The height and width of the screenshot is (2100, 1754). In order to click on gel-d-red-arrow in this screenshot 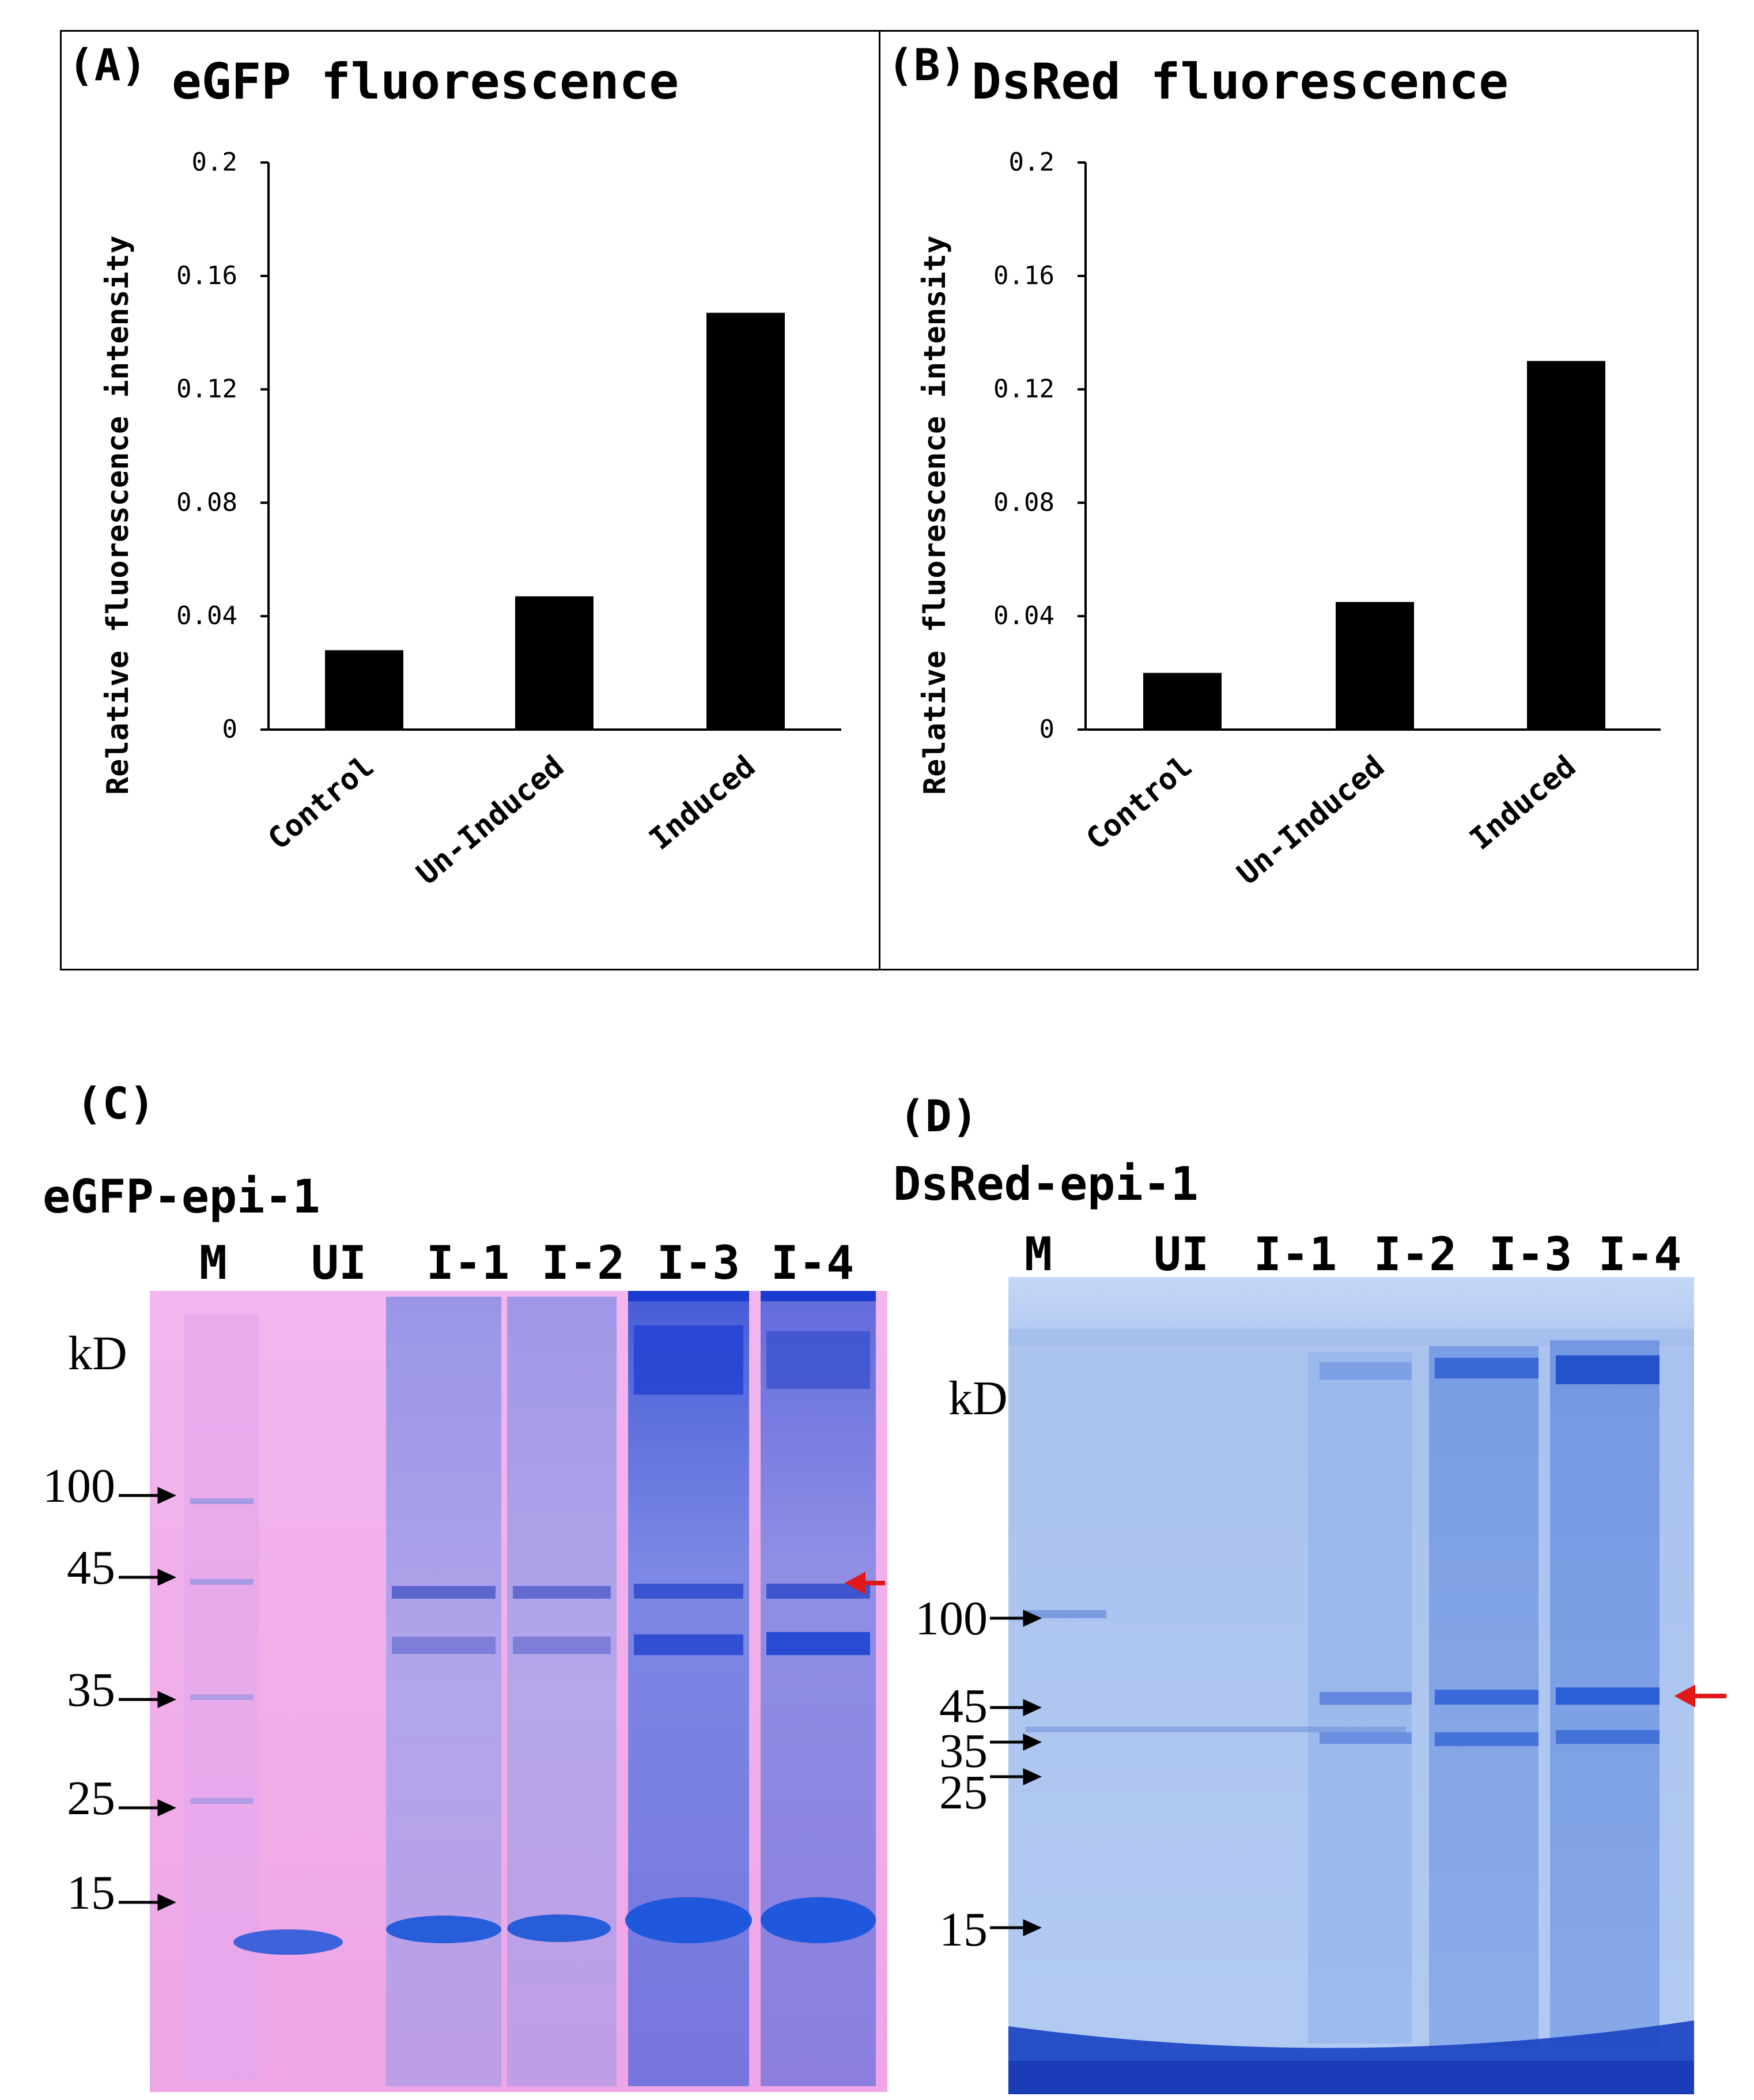, I will do `click(1700, 1696)`.